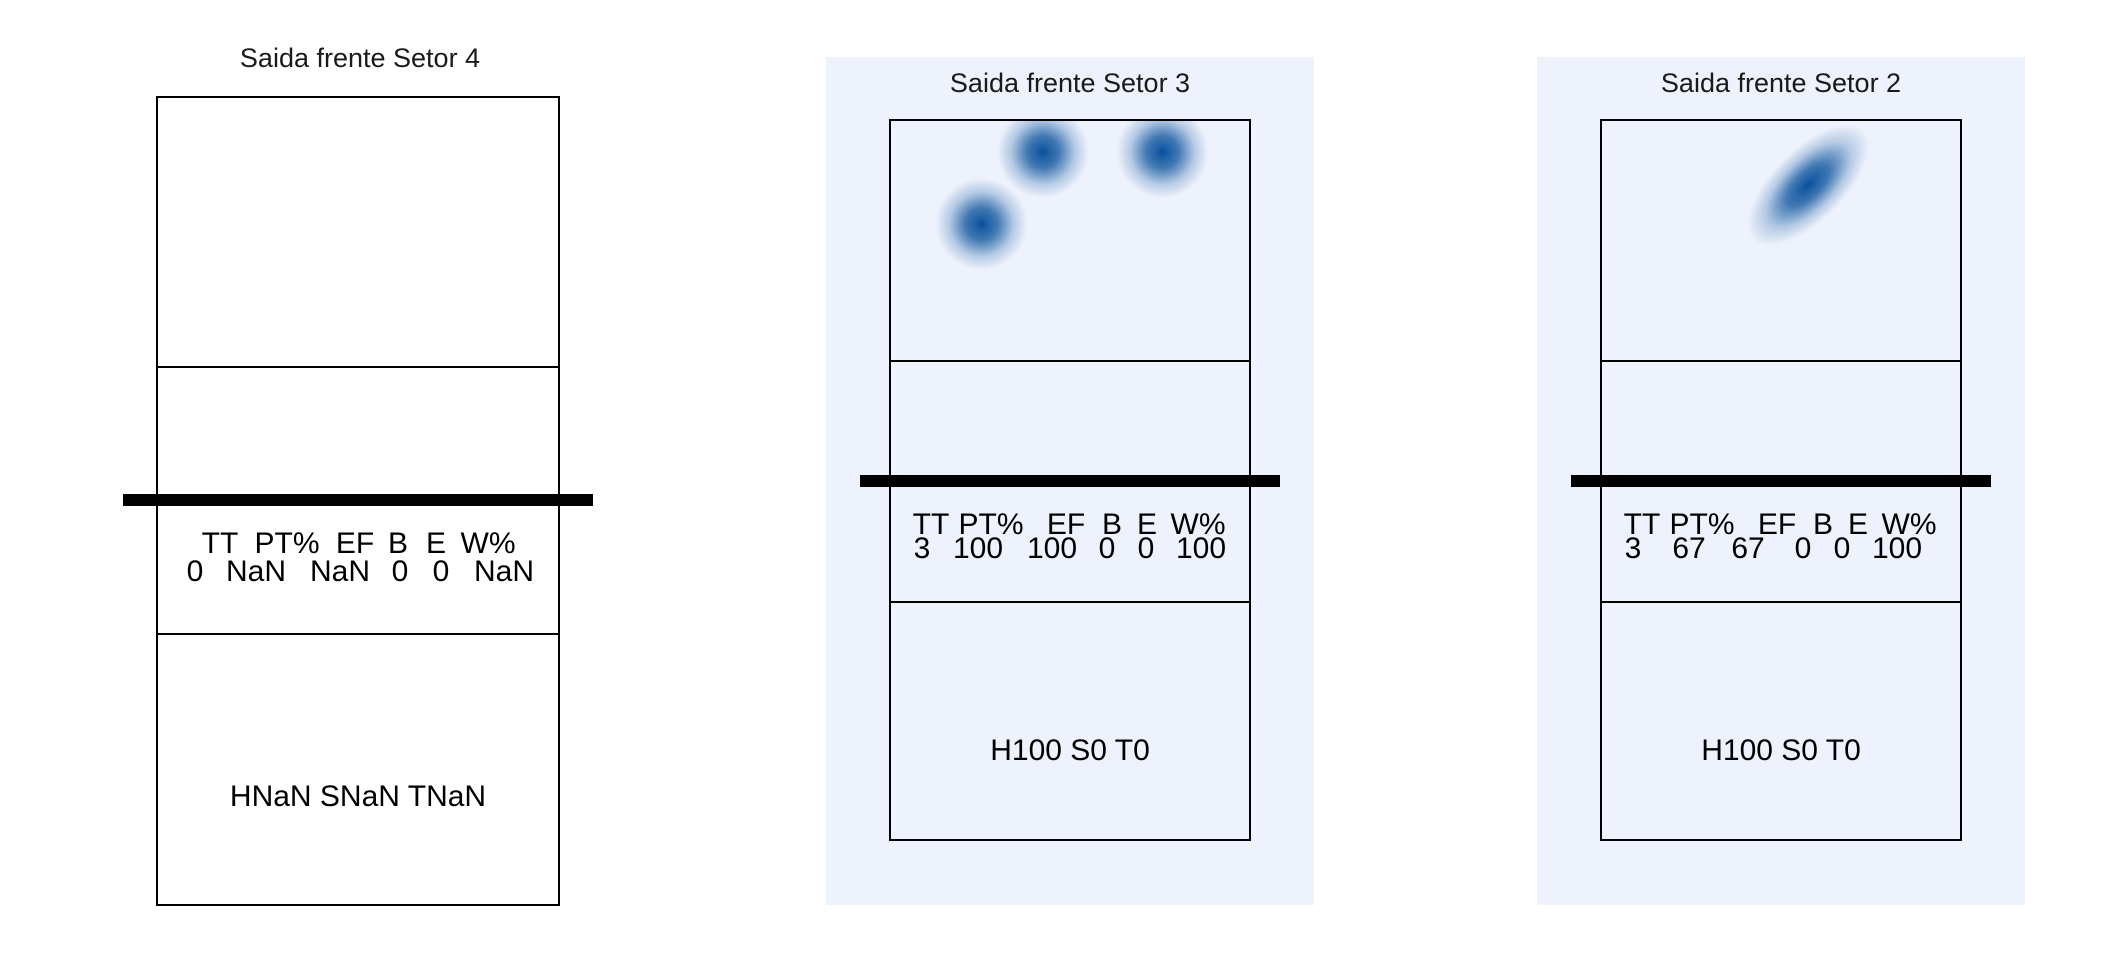 This screenshot has width=2112, height=960. What do you see at coordinates (340, 571) in the screenshot?
I see `stat-value-ef: NaN` at bounding box center [340, 571].